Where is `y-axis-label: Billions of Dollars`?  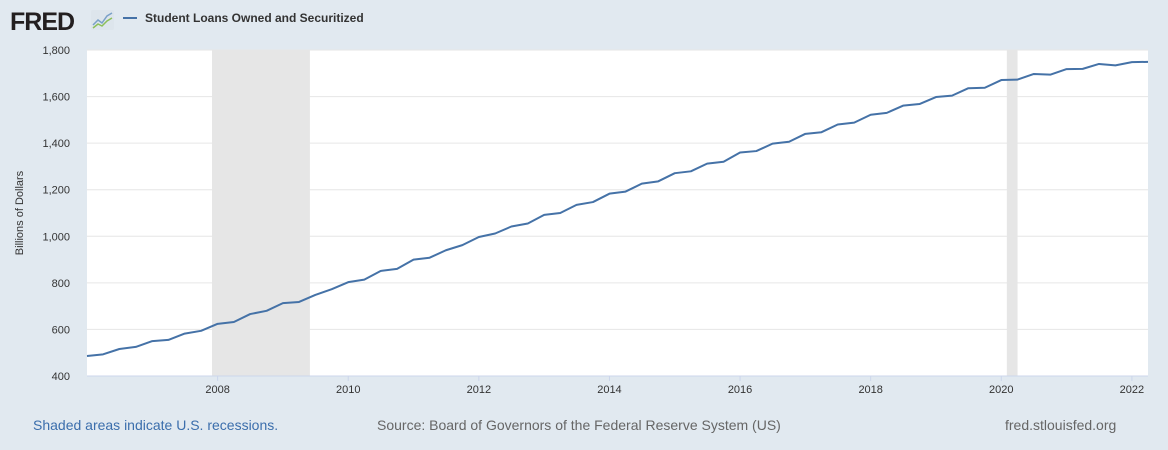
y-axis-label: Billions of Dollars is located at coordinates (20, 212).